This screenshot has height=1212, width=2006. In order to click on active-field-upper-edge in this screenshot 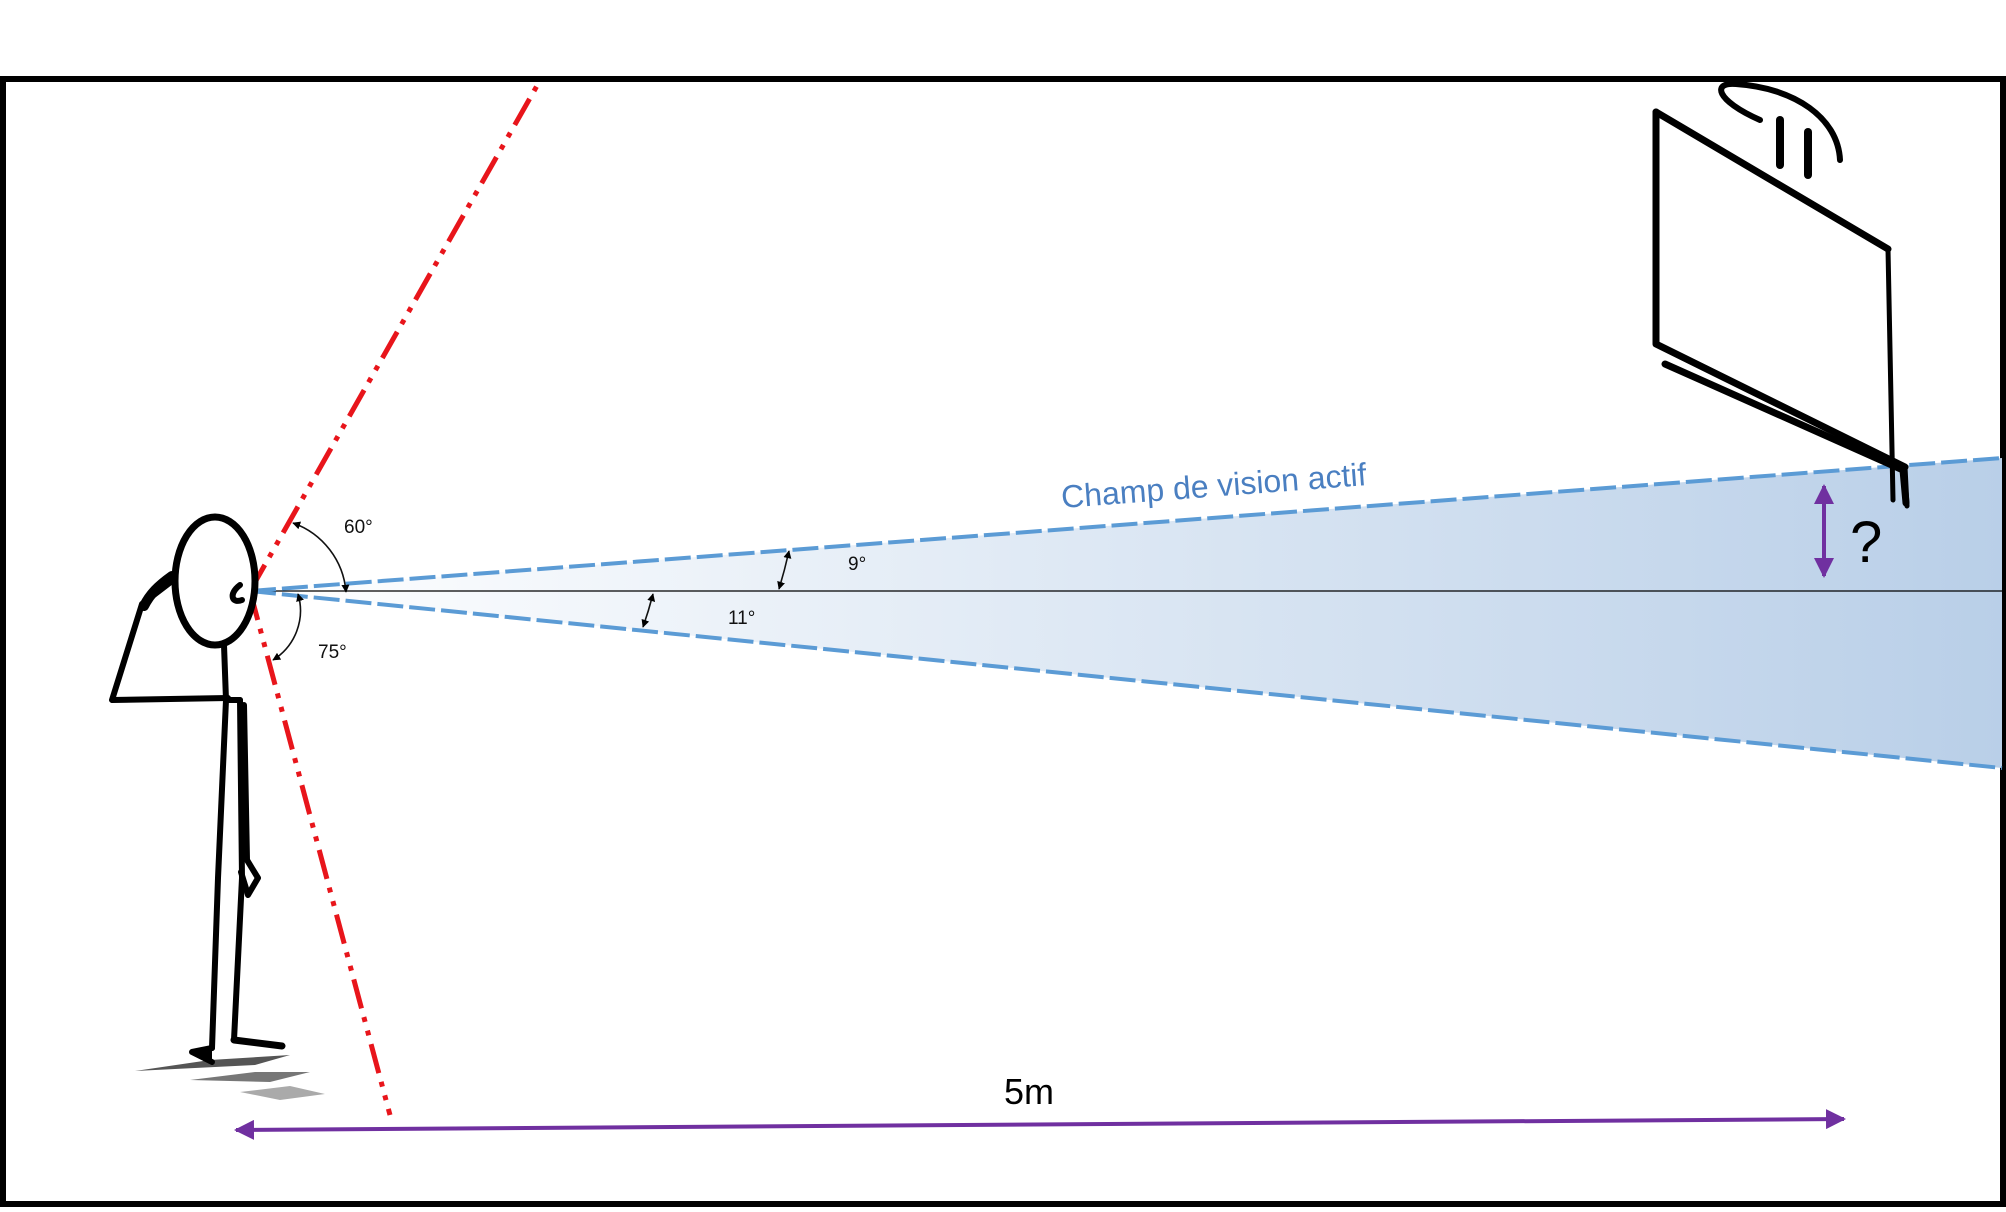, I will do `click(1126, 524)`.